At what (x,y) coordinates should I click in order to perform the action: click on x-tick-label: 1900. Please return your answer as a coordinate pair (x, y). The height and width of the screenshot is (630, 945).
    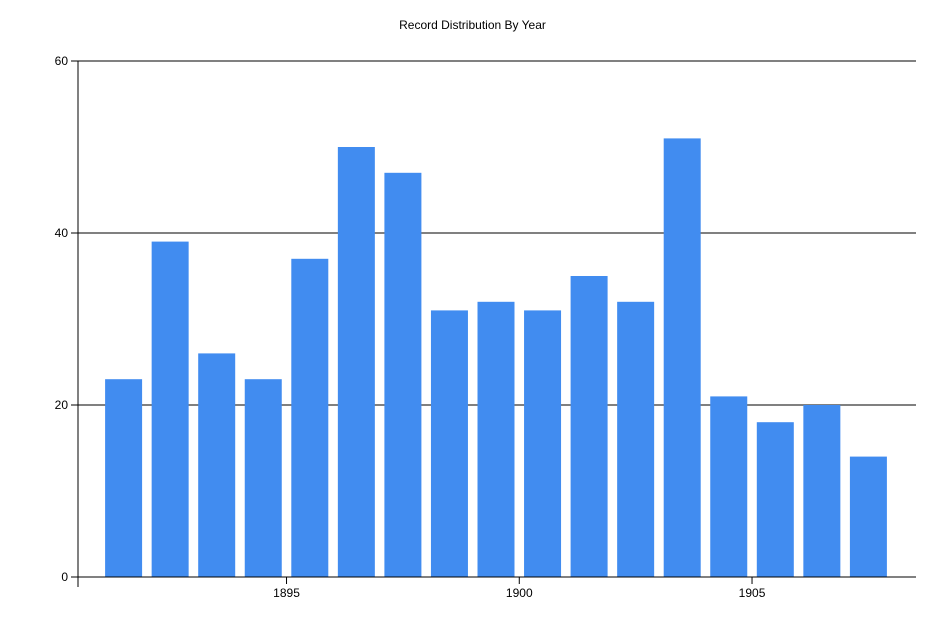
    Looking at the image, I should click on (519, 593).